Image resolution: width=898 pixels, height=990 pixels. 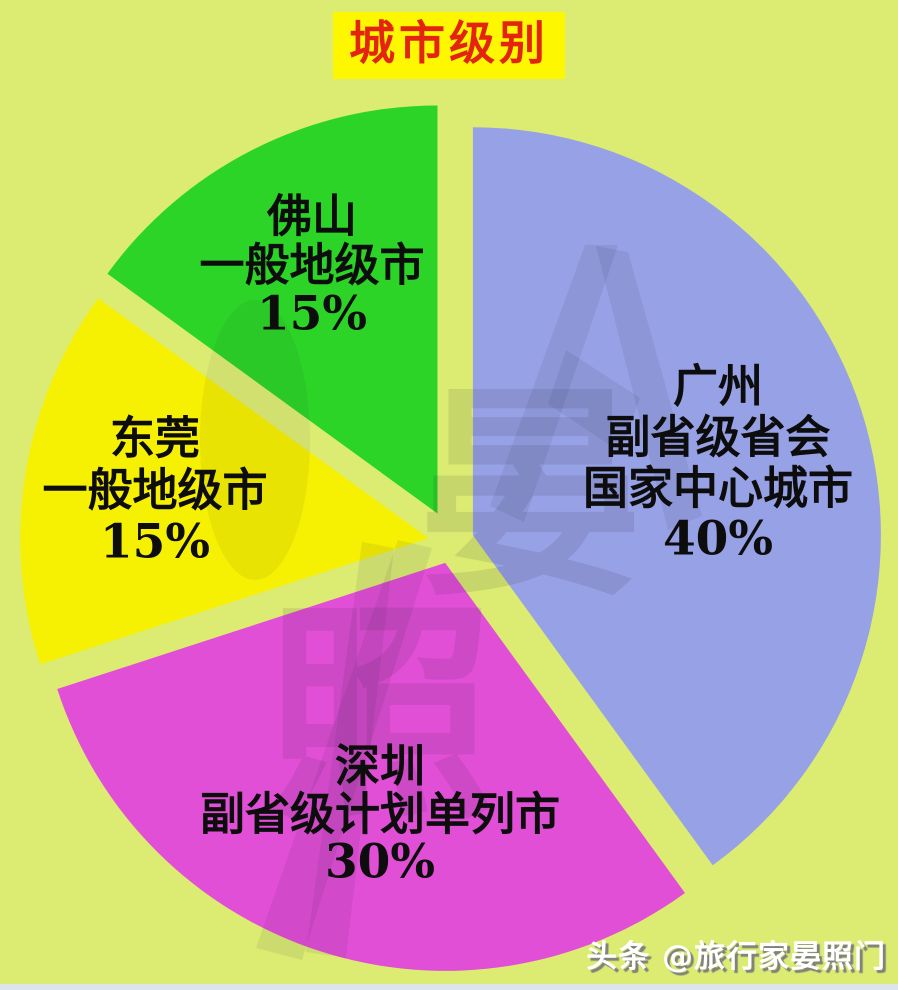 What do you see at coordinates (718, 488) in the screenshot?
I see `slice-label-guangzhou-line3: 国家中心城市` at bounding box center [718, 488].